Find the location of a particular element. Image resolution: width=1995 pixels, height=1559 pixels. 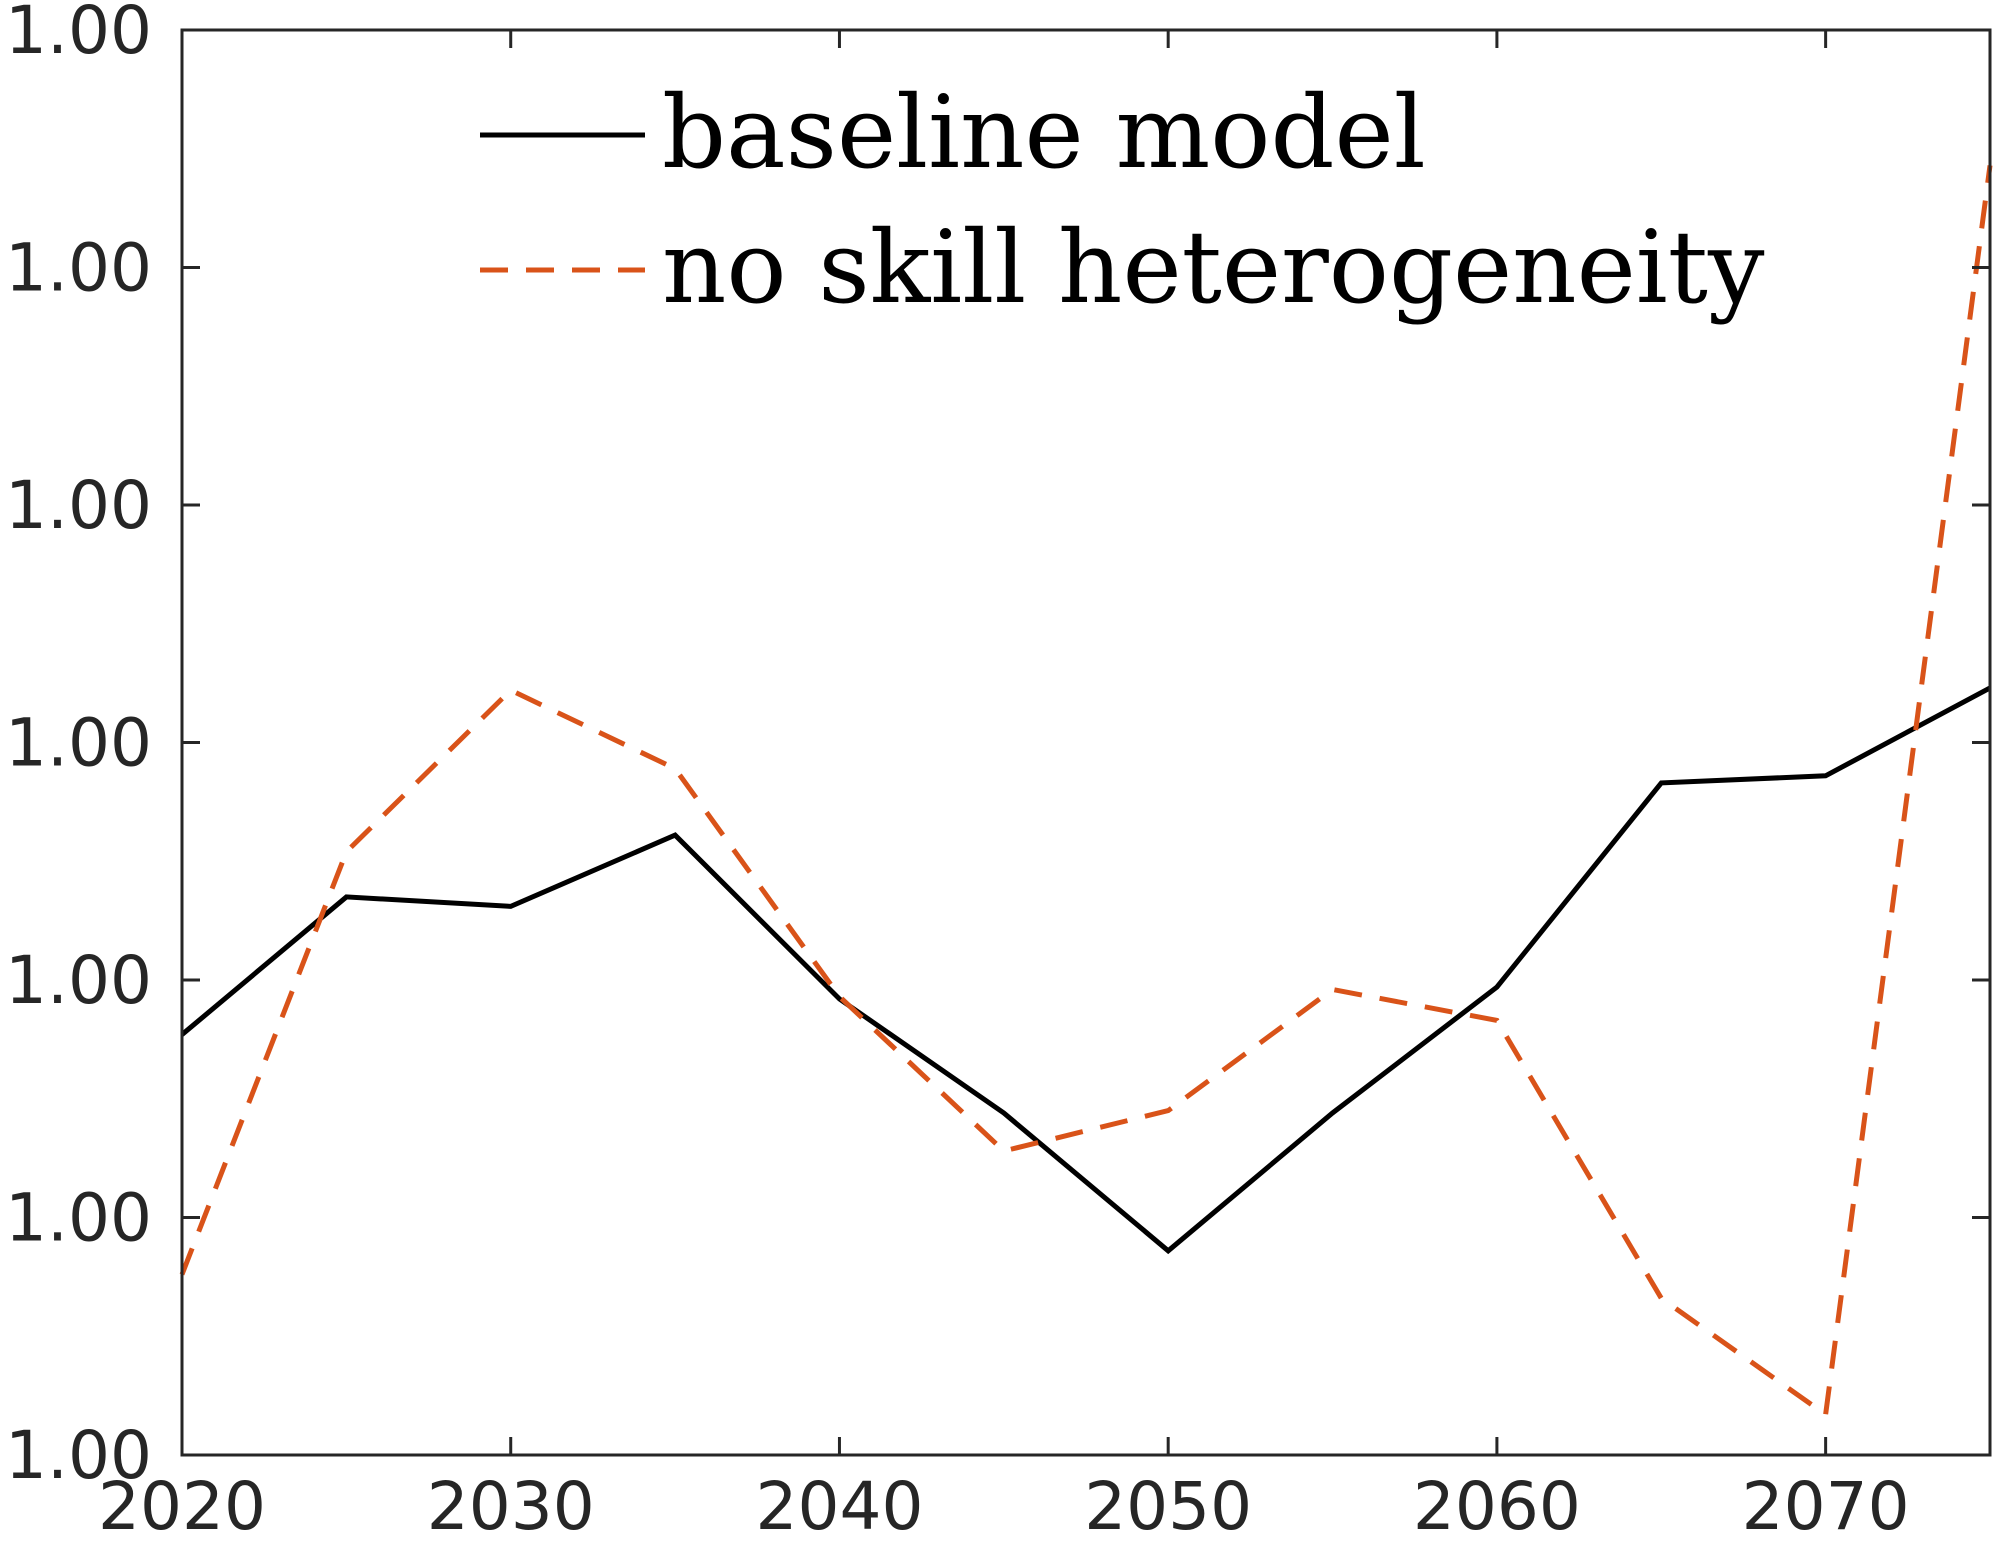

x-tick-label: 2020 is located at coordinates (182, 1506).